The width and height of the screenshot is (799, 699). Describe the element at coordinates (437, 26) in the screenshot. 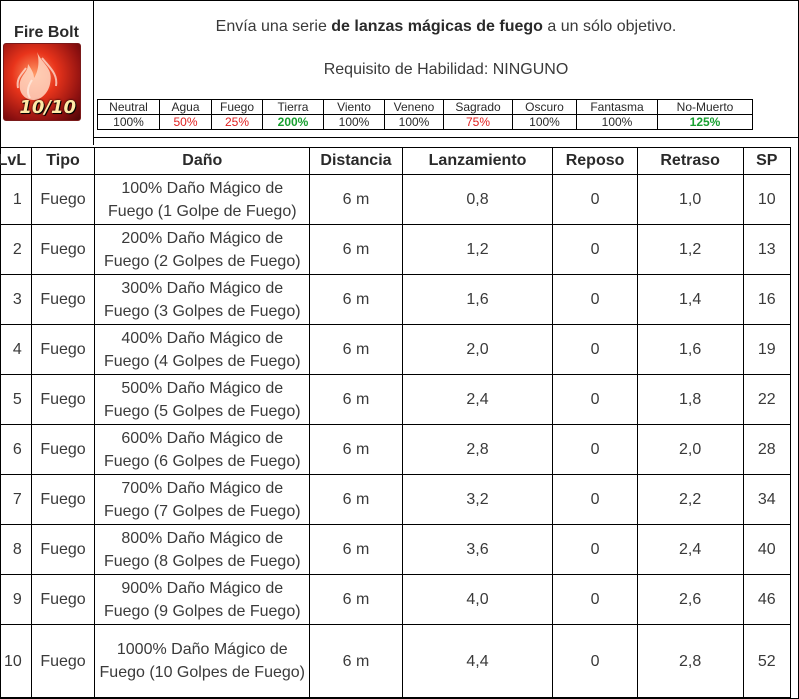

I see `description-emphasis: de lanzas mágicas de fuego` at that location.